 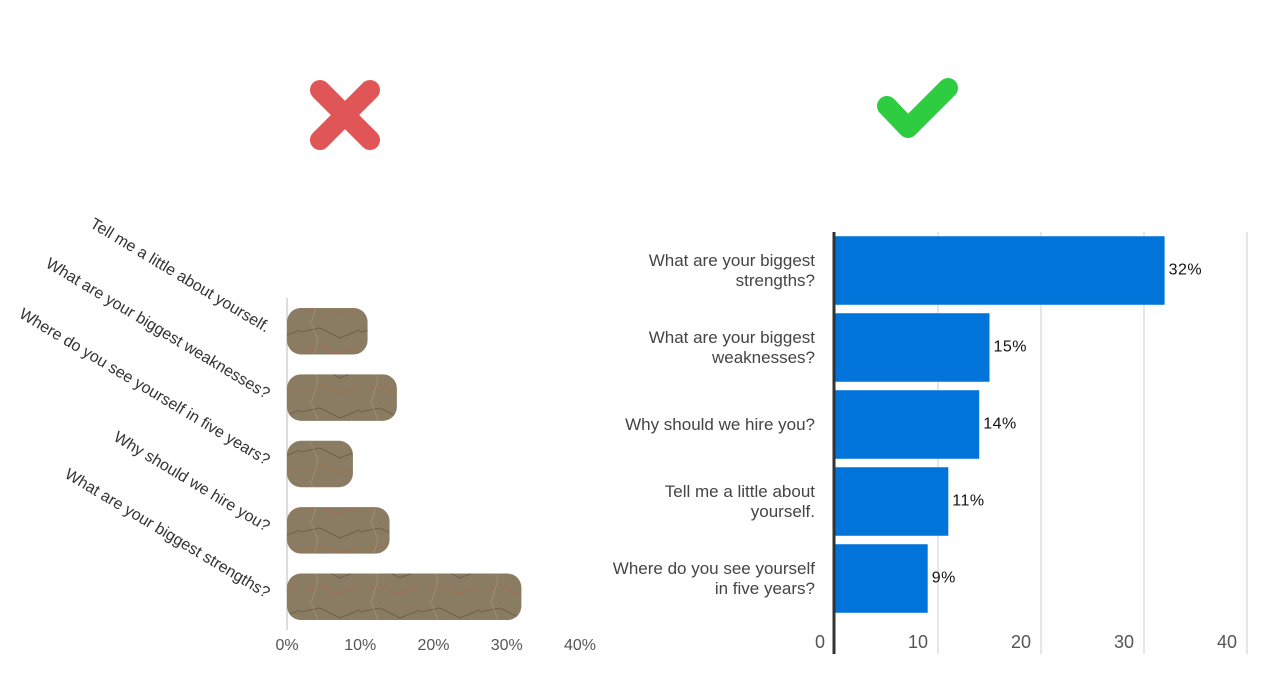 What do you see at coordinates (1000, 424) in the screenshot?
I see `value-label: 14%` at bounding box center [1000, 424].